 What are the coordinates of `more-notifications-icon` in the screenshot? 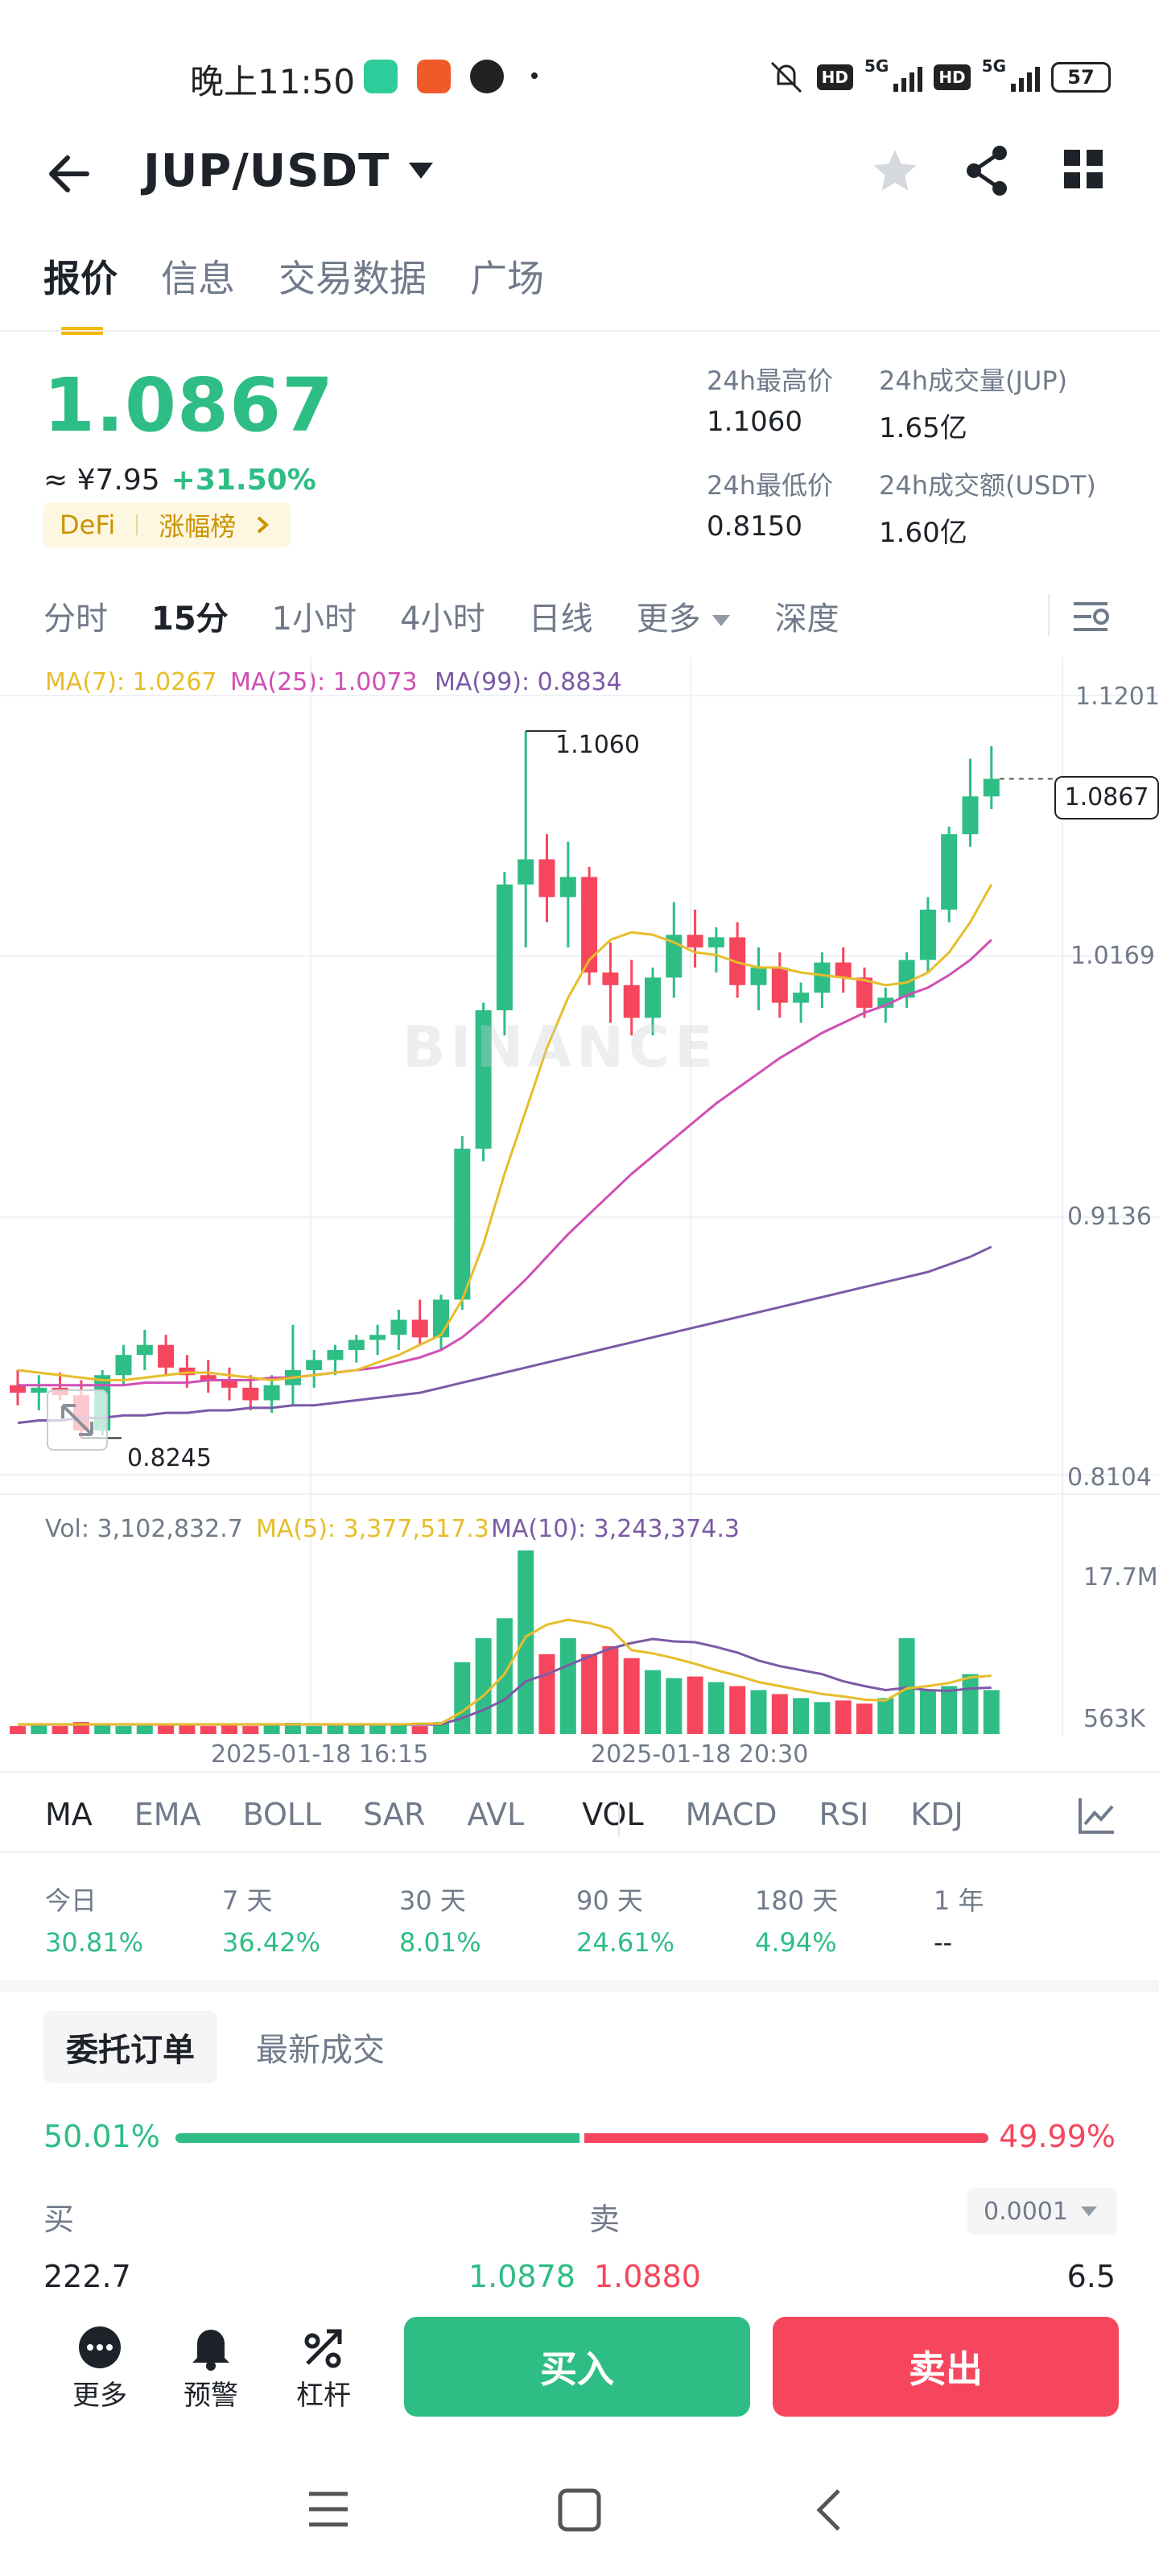 It's located at (534, 75).